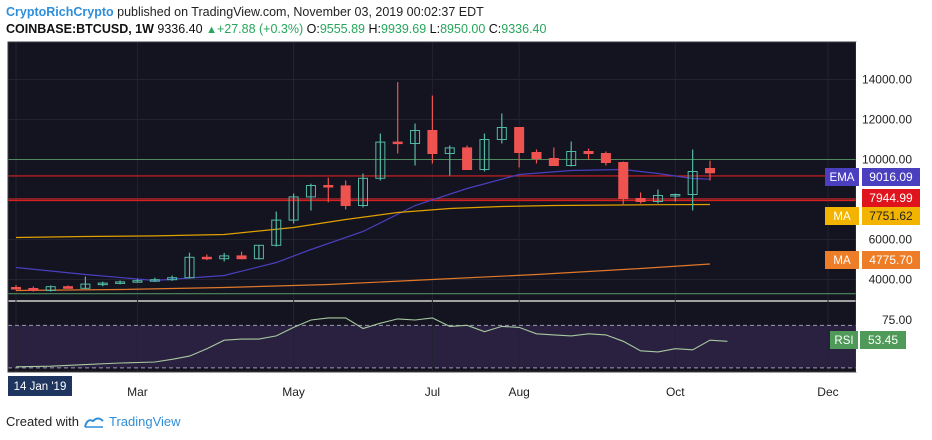 This screenshot has height=440, width=932. Describe the element at coordinates (342, 29) in the screenshot. I see `open-value: 9555.89` at that location.